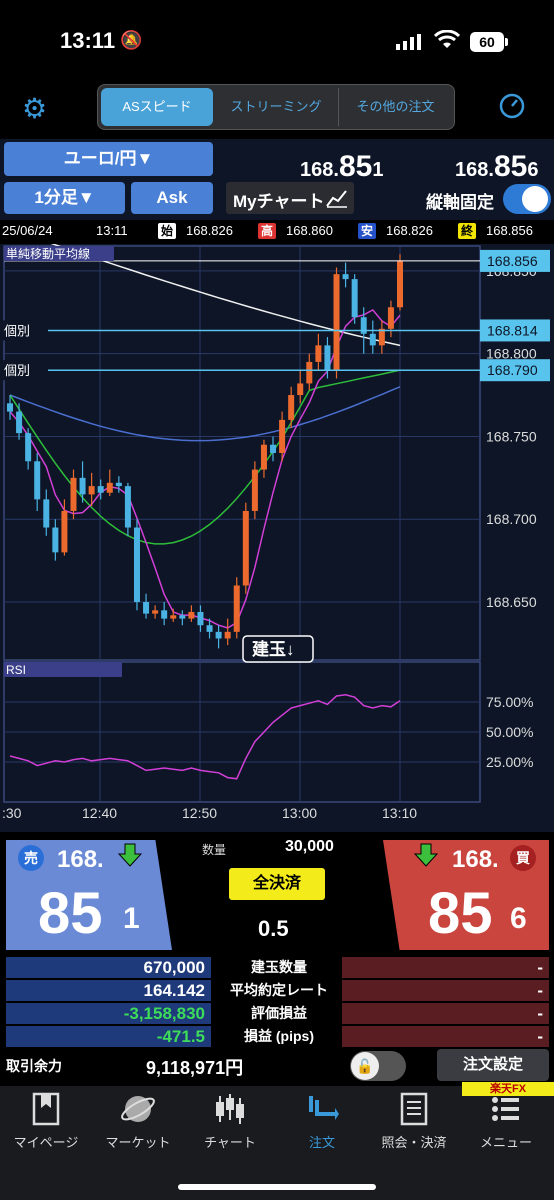  I want to click on margin-value: 9,118,971円, so click(195, 1068).